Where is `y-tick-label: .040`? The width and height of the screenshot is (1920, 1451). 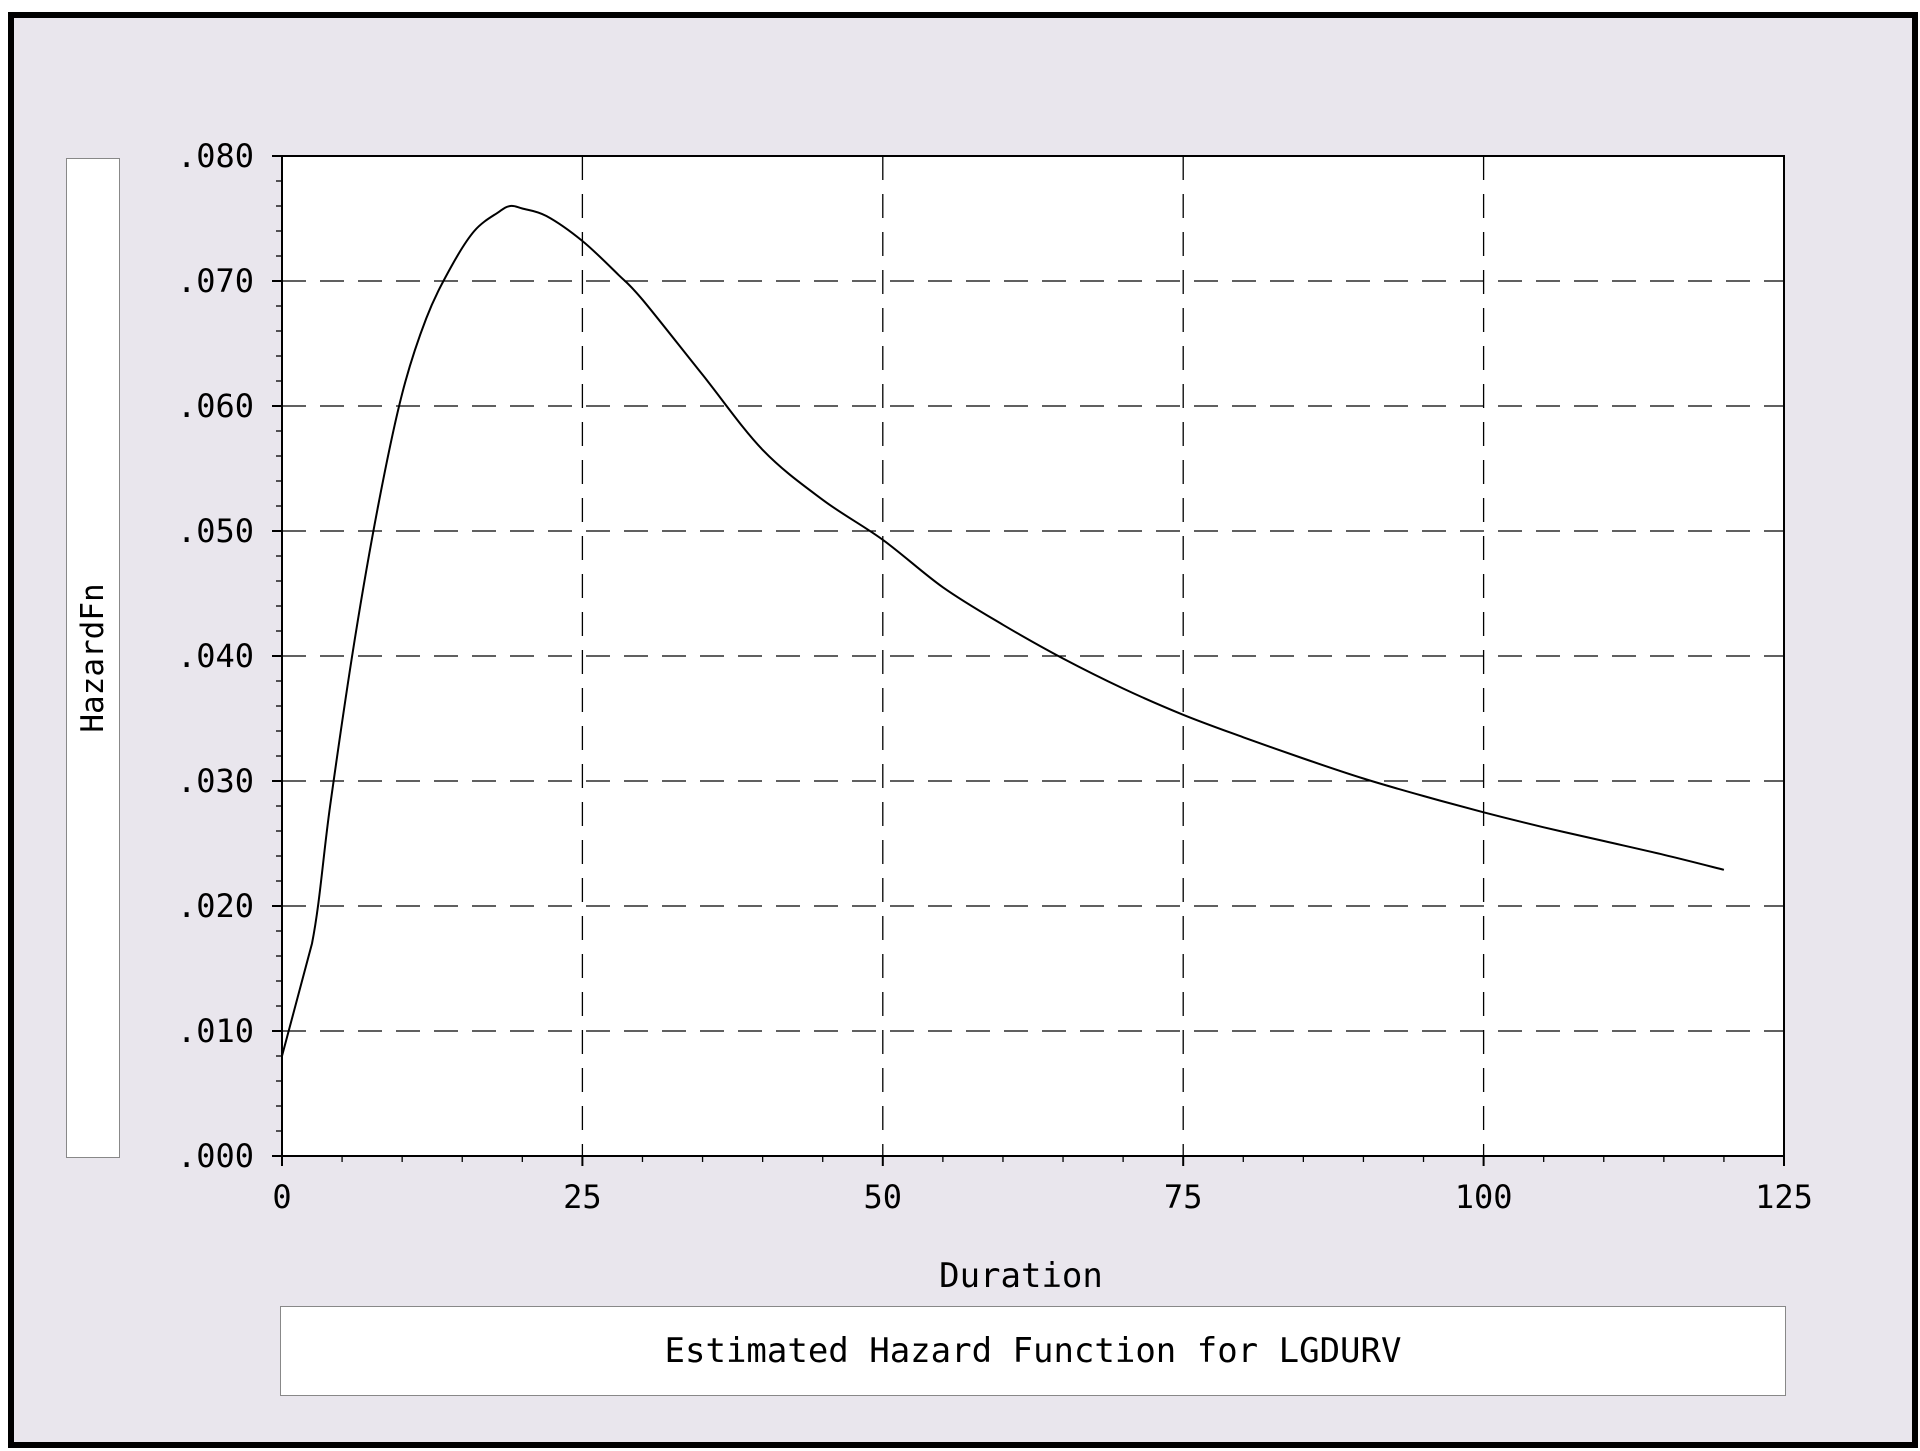
y-tick-label: .040 is located at coordinates (215, 656).